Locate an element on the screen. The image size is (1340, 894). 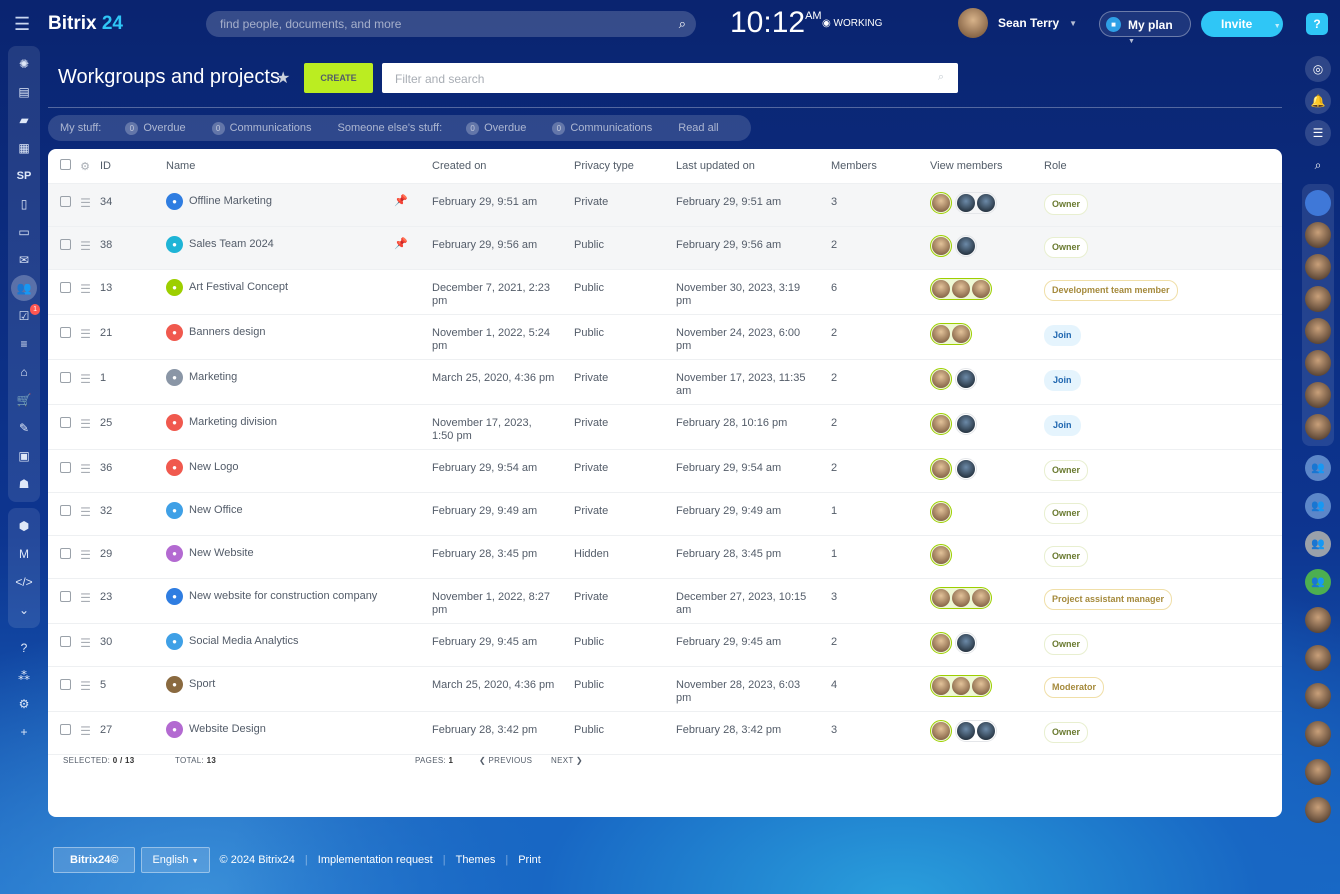
group-name-link: New website for construction company is located at coordinates (283, 595).